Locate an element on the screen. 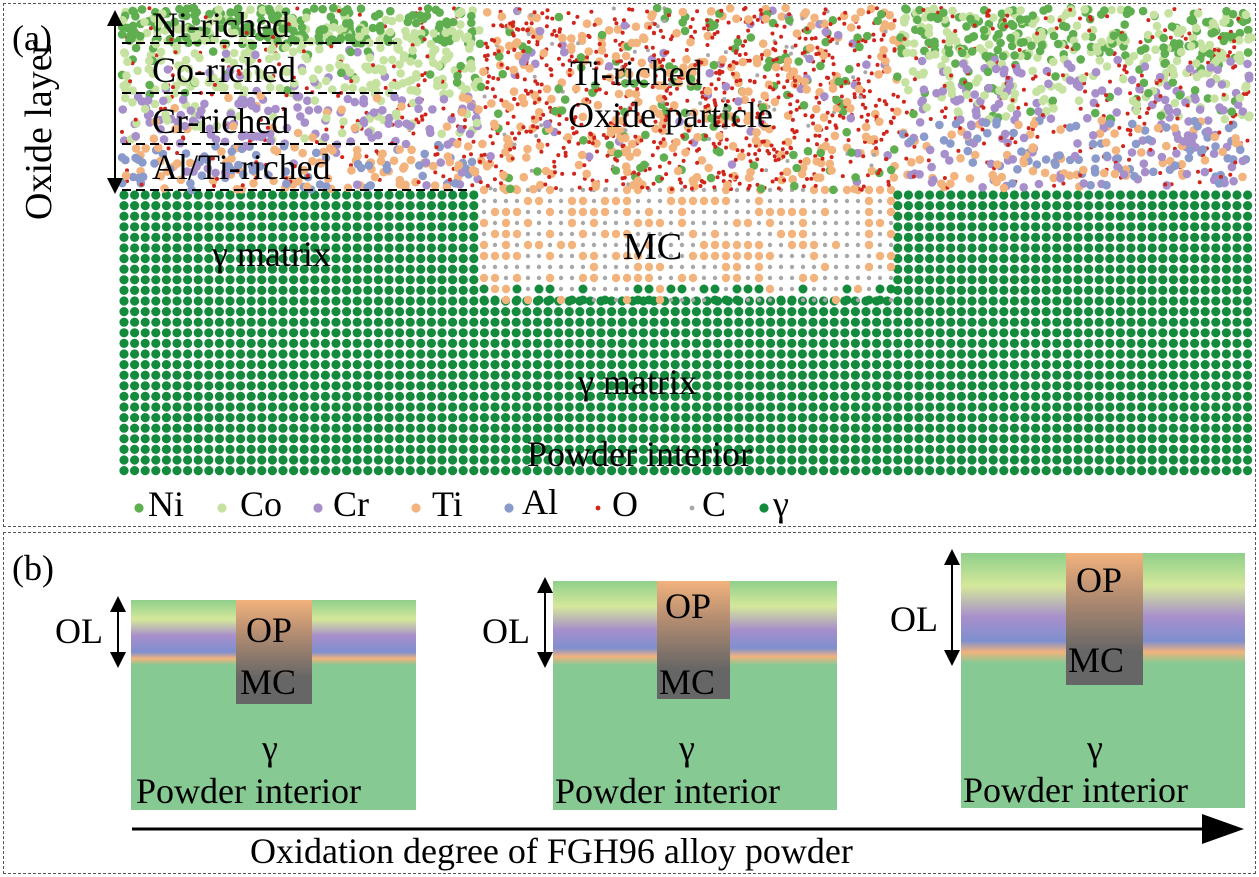 Image resolution: width=1259 pixels, height=877 pixels. legend-ti: Ti is located at coordinates (447, 504).